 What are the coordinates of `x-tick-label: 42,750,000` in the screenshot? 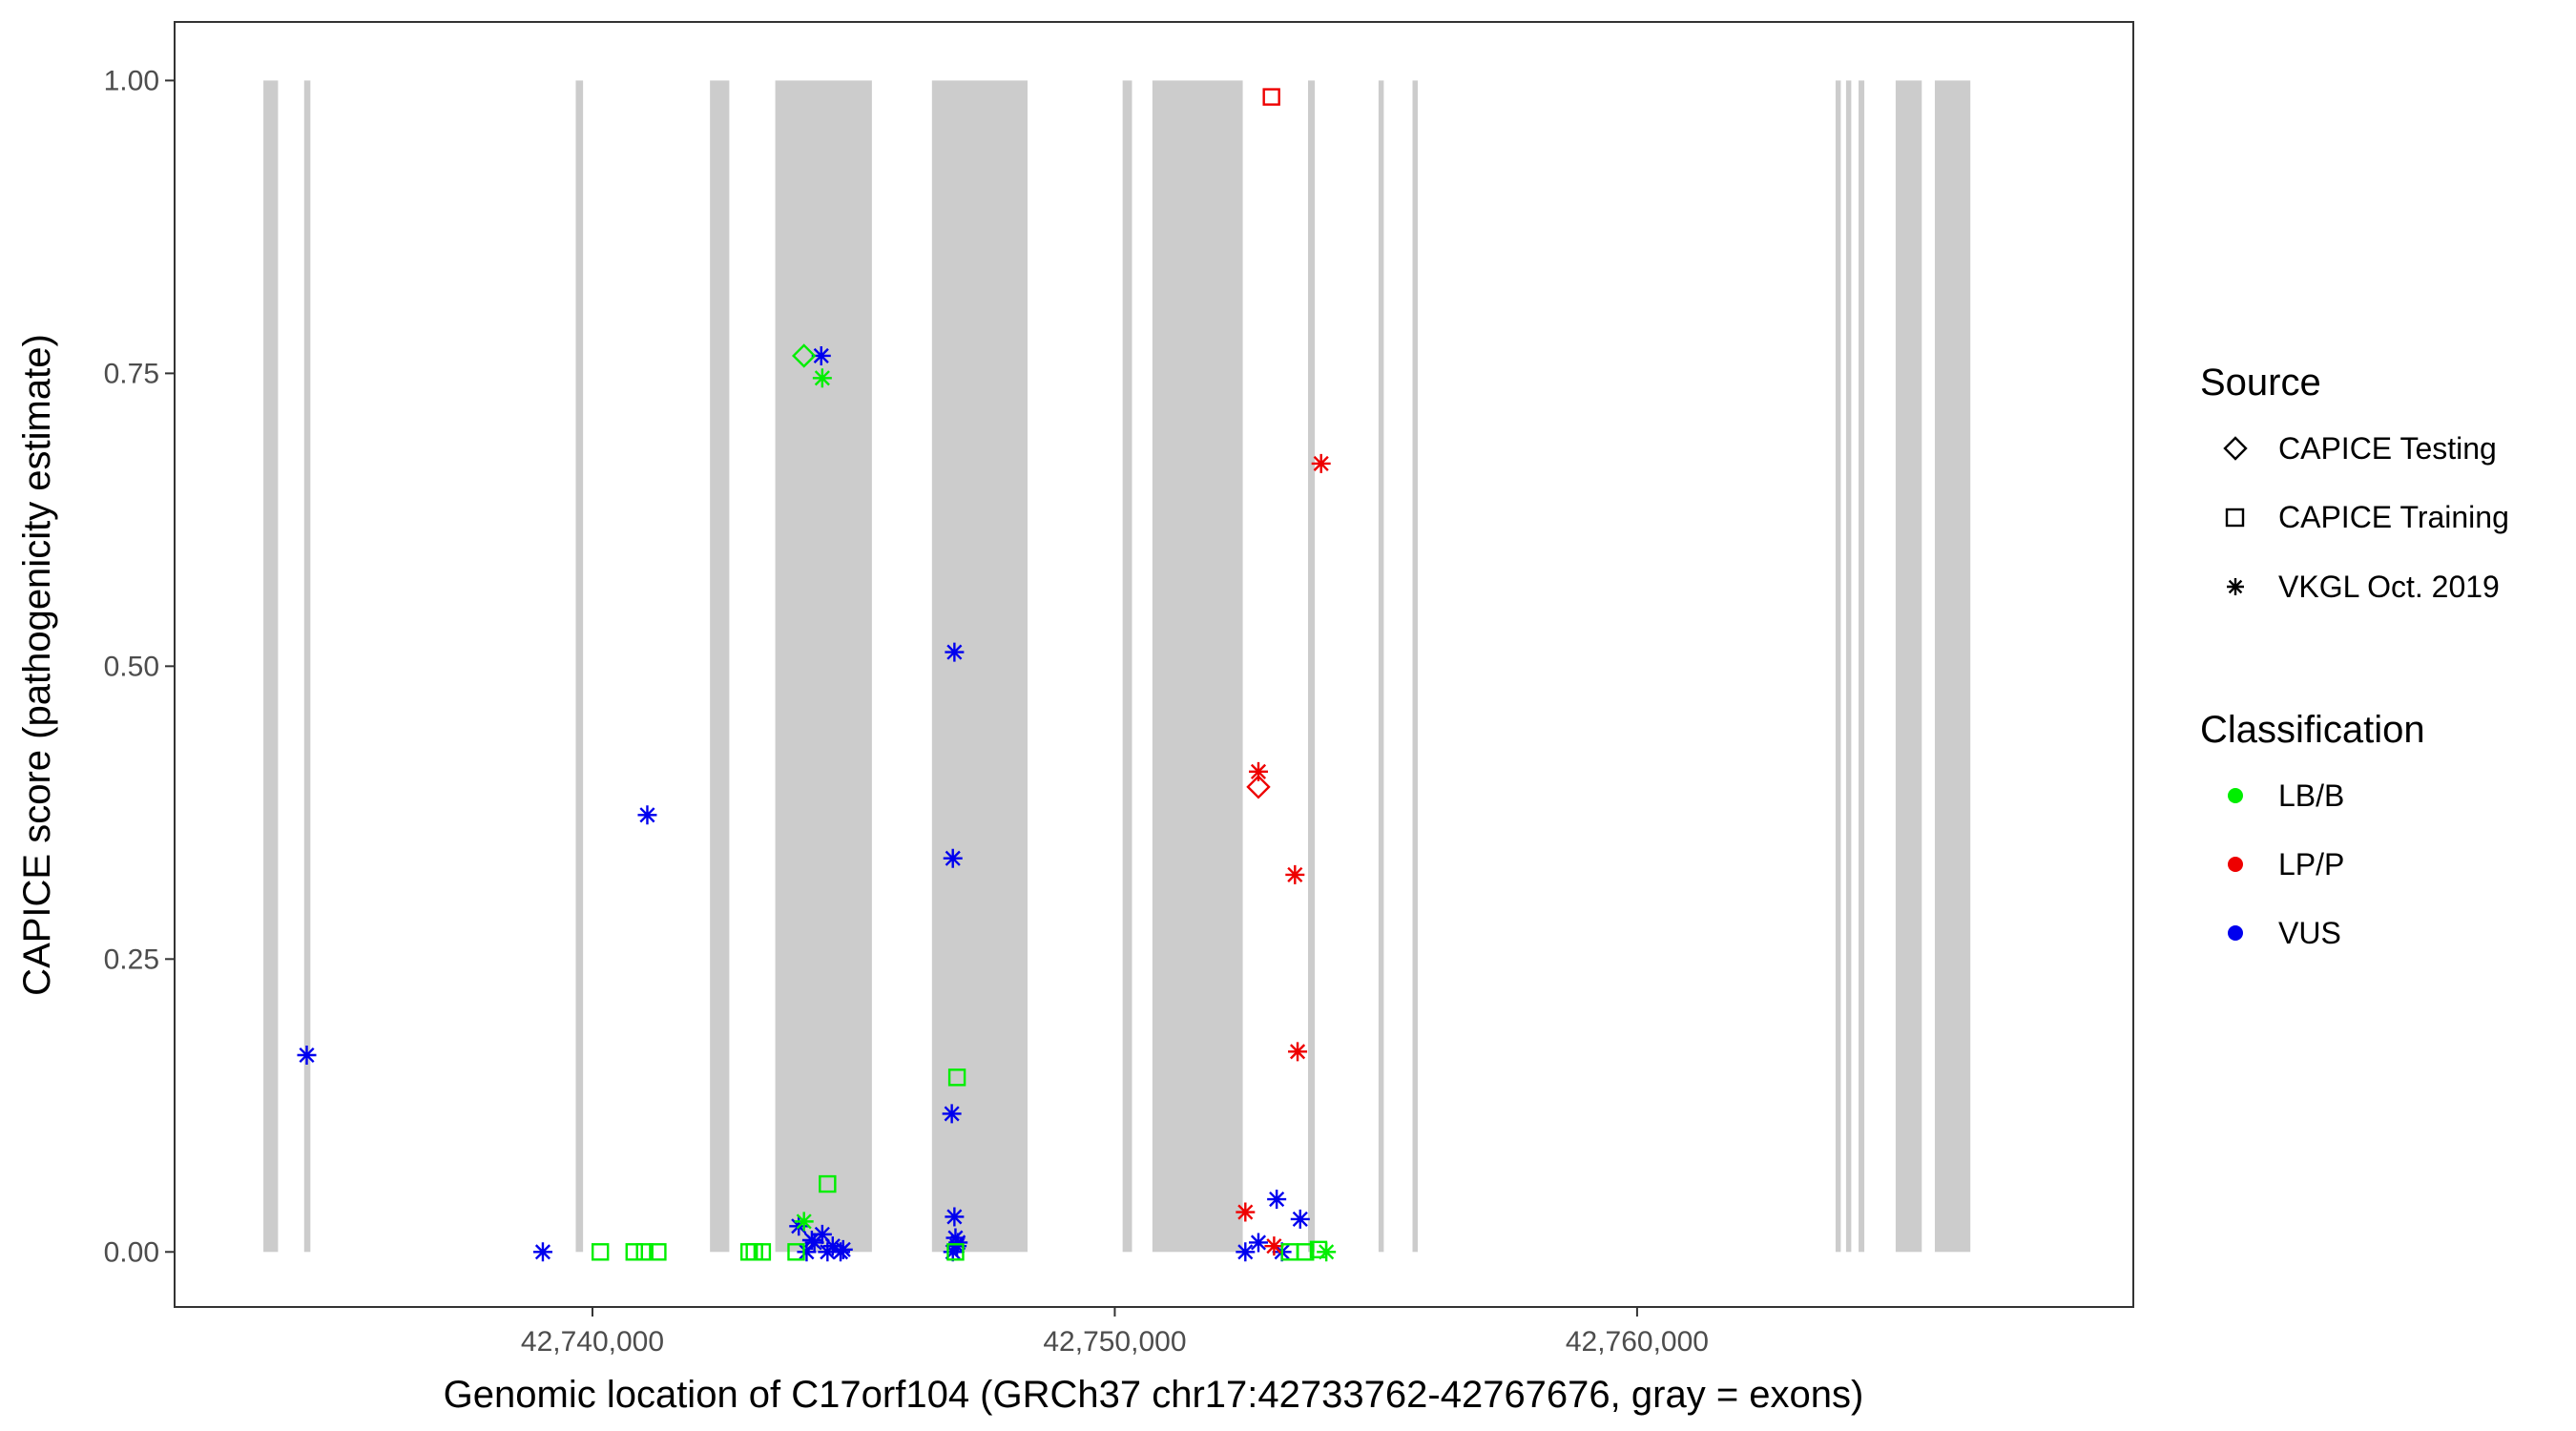 It's located at (1114, 1342).